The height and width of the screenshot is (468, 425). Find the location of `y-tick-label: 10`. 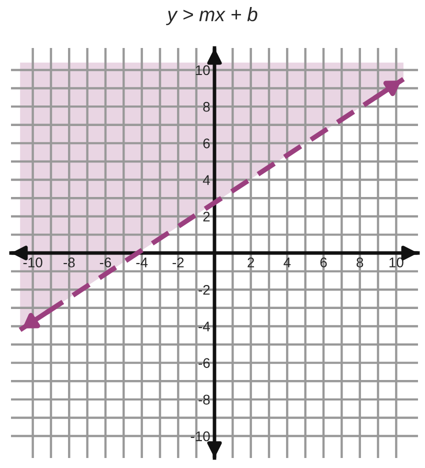

y-tick-label: 10 is located at coordinates (203, 70).